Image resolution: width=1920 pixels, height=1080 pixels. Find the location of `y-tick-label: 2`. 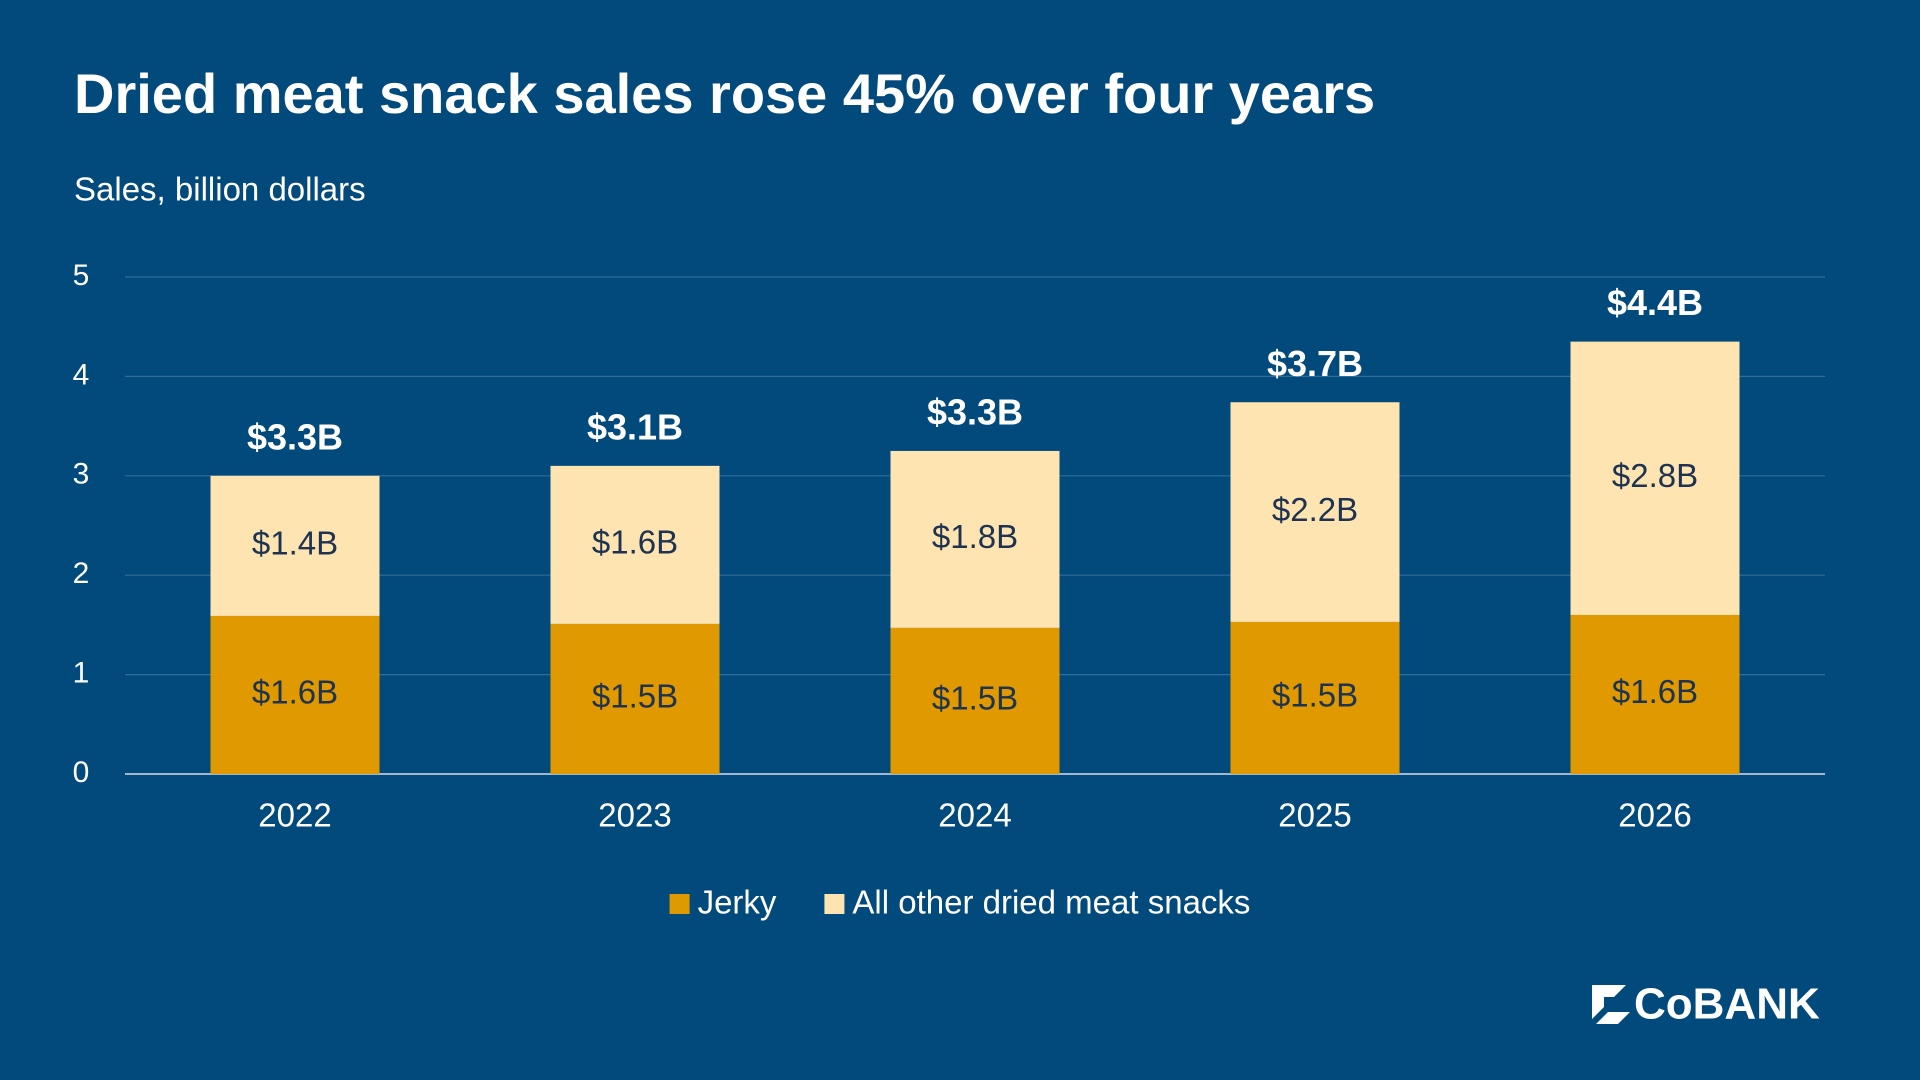

y-tick-label: 2 is located at coordinates (81, 573).